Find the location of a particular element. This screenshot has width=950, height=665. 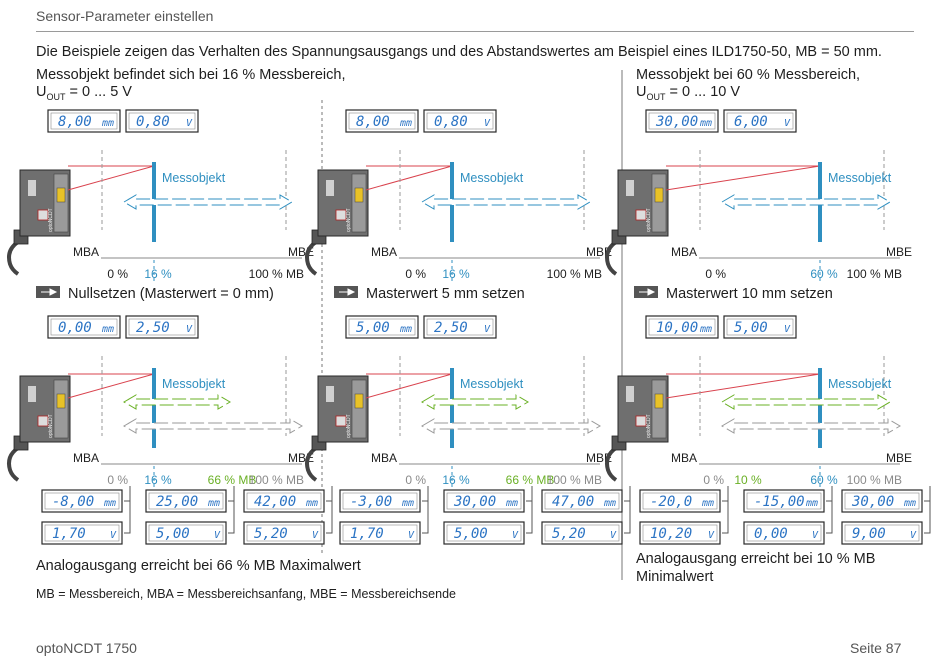

uout-range: = 0 ... 10 V is located at coordinates (705, 92).